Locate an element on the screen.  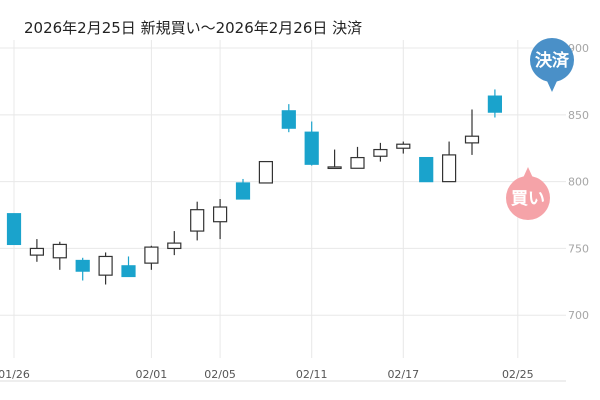
y-tick-label: 750 is located at coordinates (578, 248).